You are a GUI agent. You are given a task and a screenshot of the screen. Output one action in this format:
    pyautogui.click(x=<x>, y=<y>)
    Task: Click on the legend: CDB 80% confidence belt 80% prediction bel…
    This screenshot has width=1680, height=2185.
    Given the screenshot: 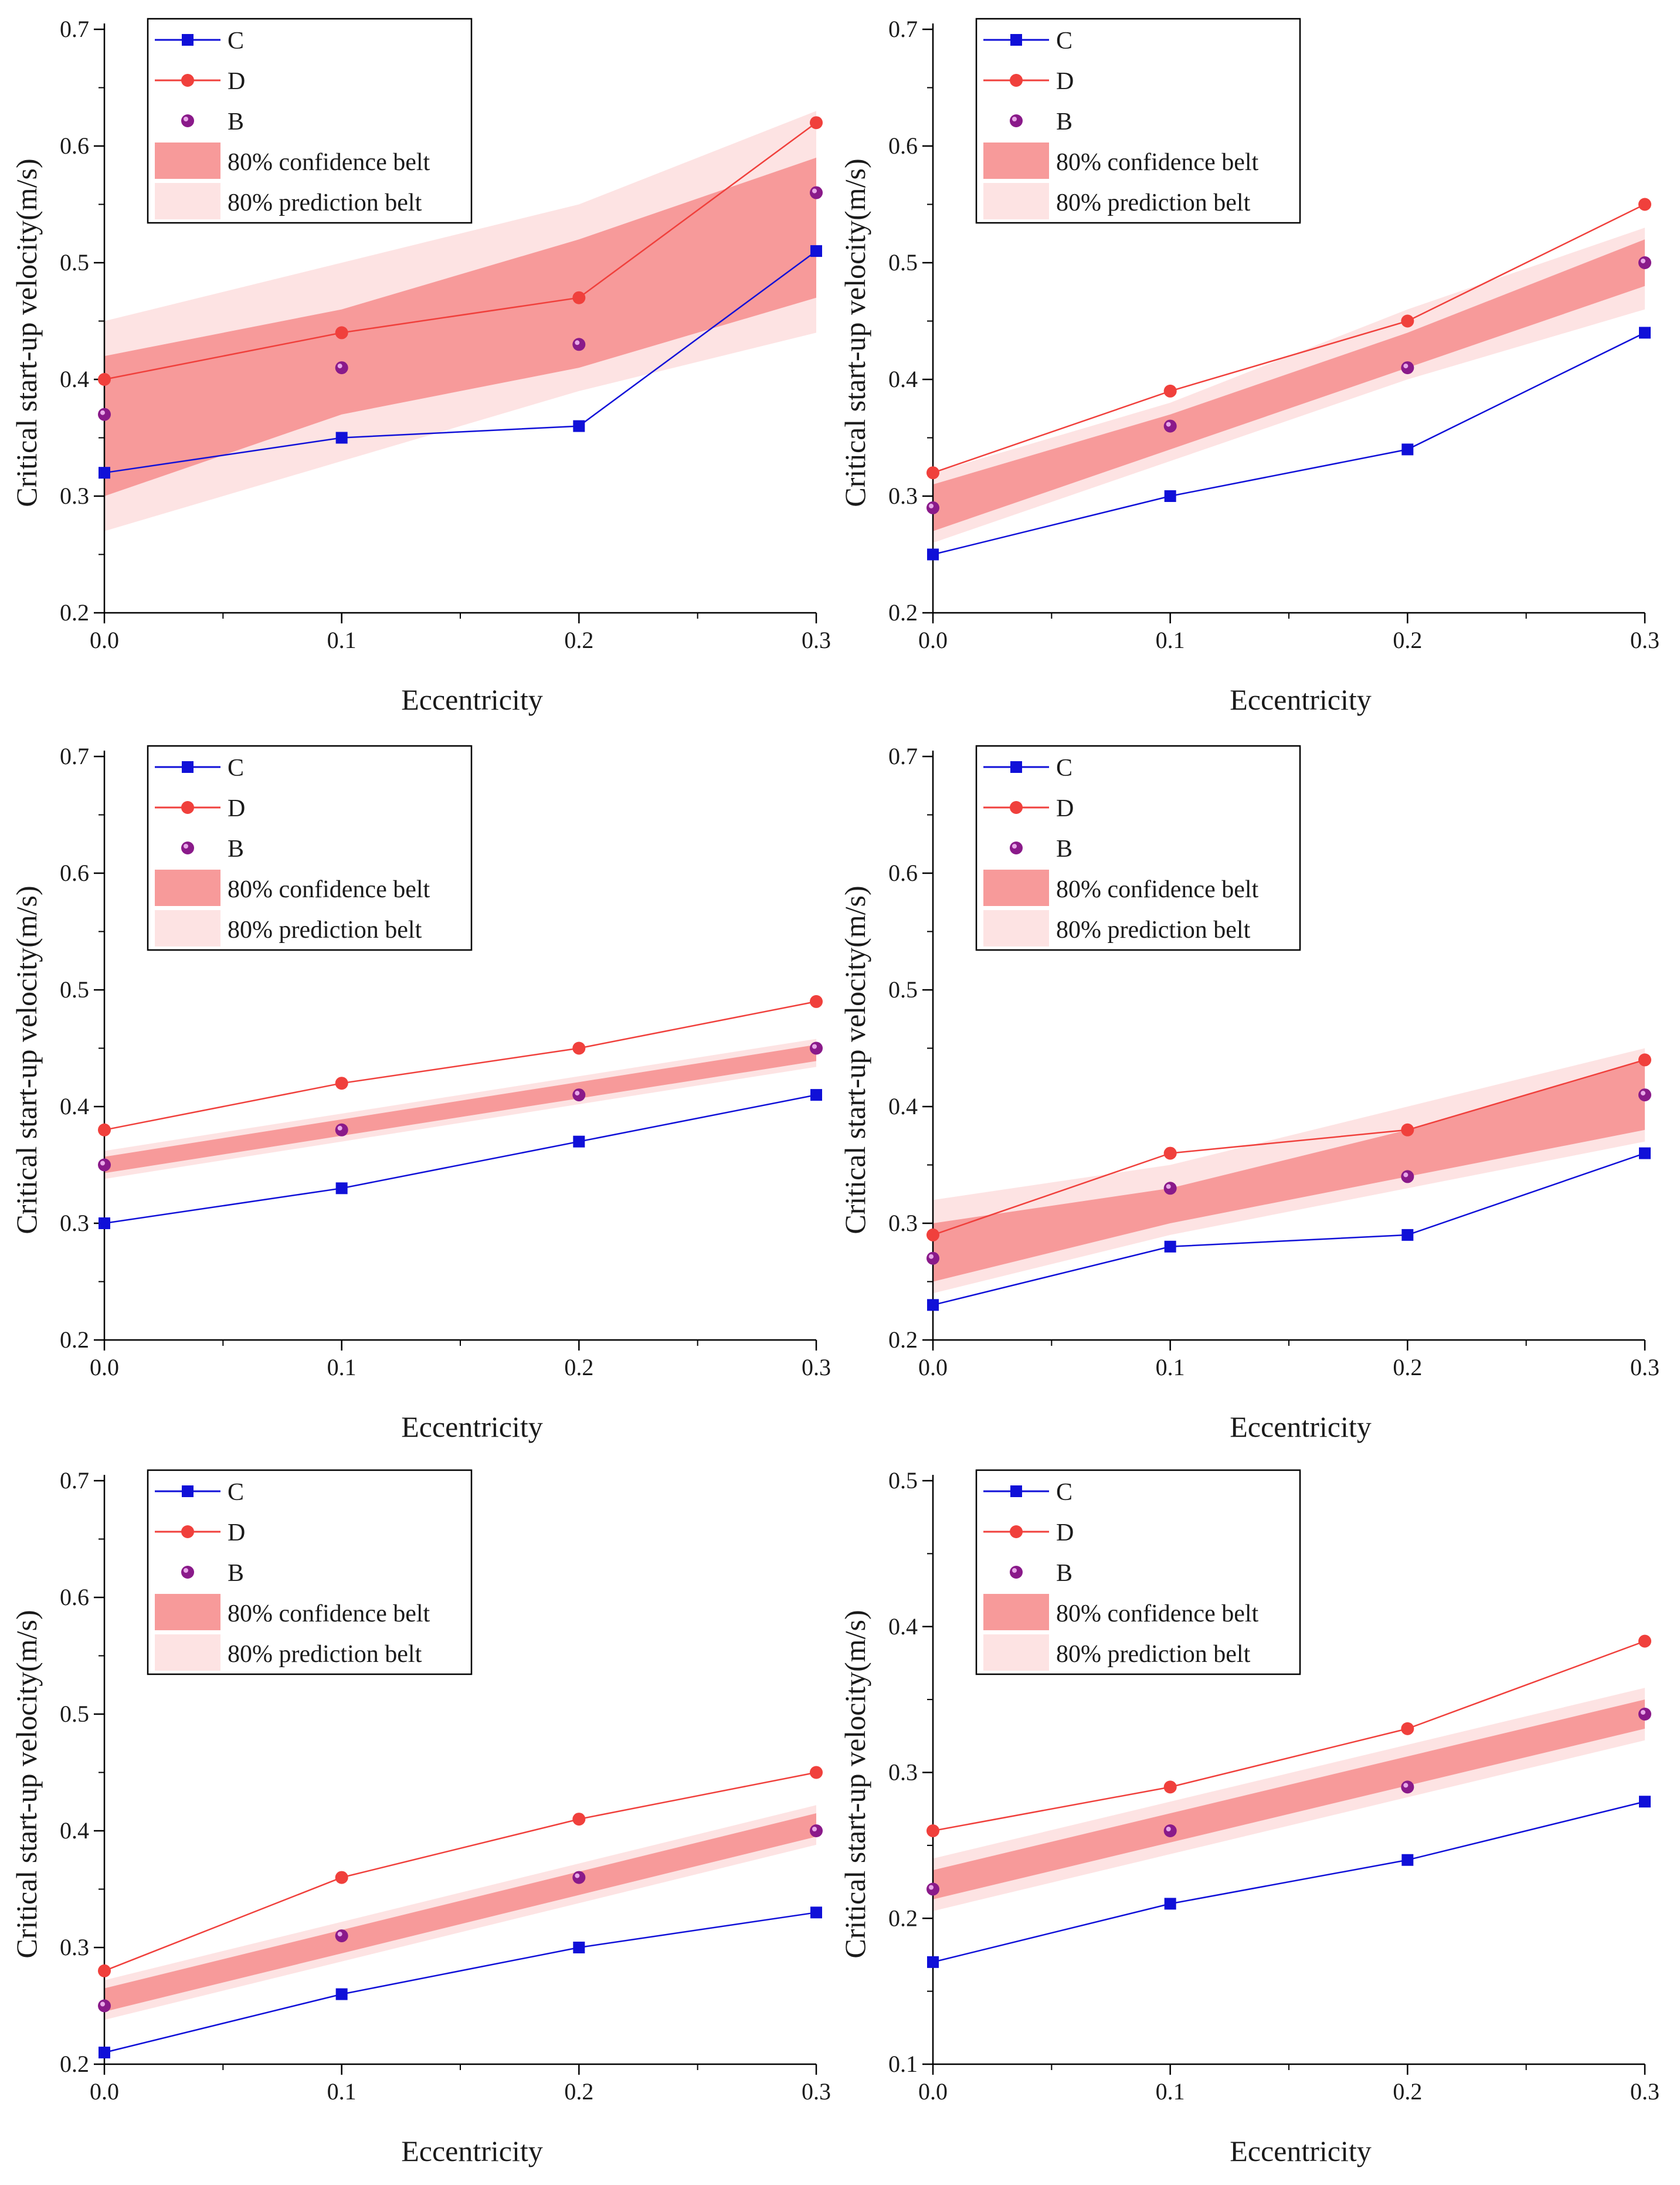 What is the action you would take?
    pyautogui.click(x=1138, y=121)
    